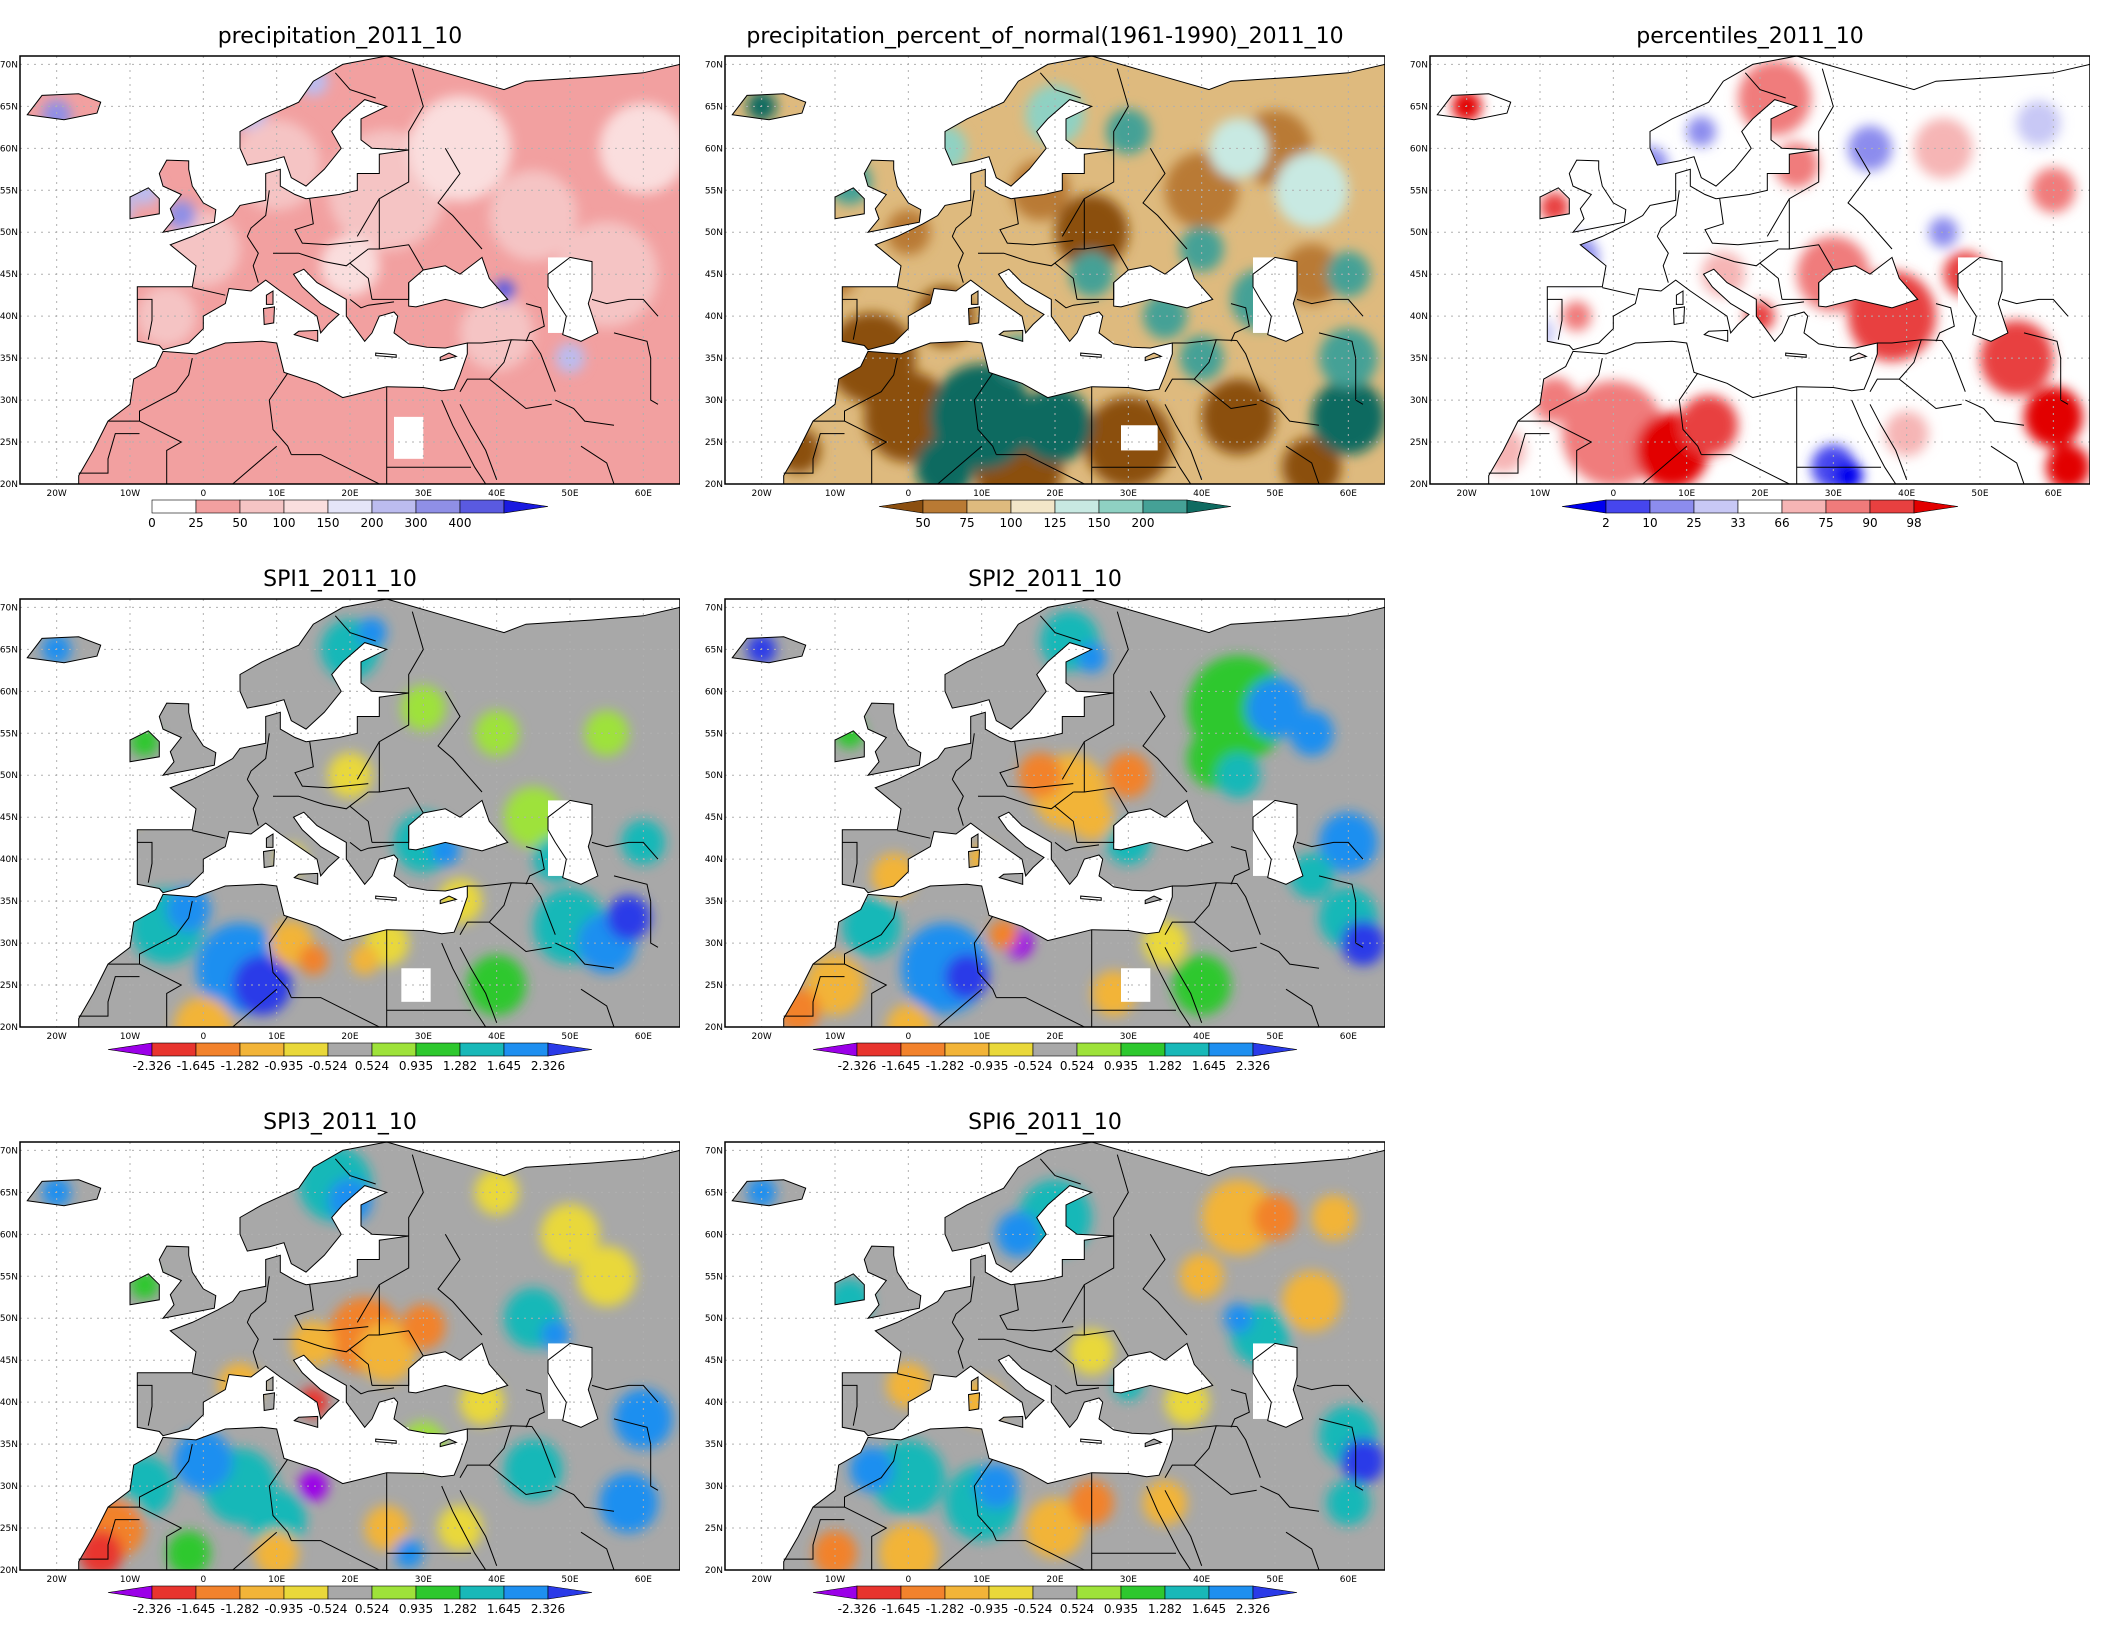 Image resolution: width=2106 pixels, height=1648 pixels. Describe the element at coordinates (1781, 523) in the screenshot. I see `colorbar-label: 66` at that location.